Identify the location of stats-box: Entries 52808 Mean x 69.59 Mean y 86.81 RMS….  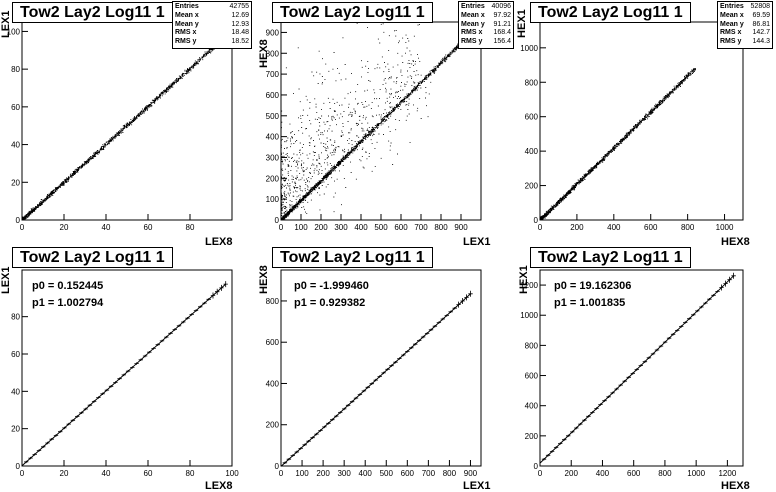
(745, 25).